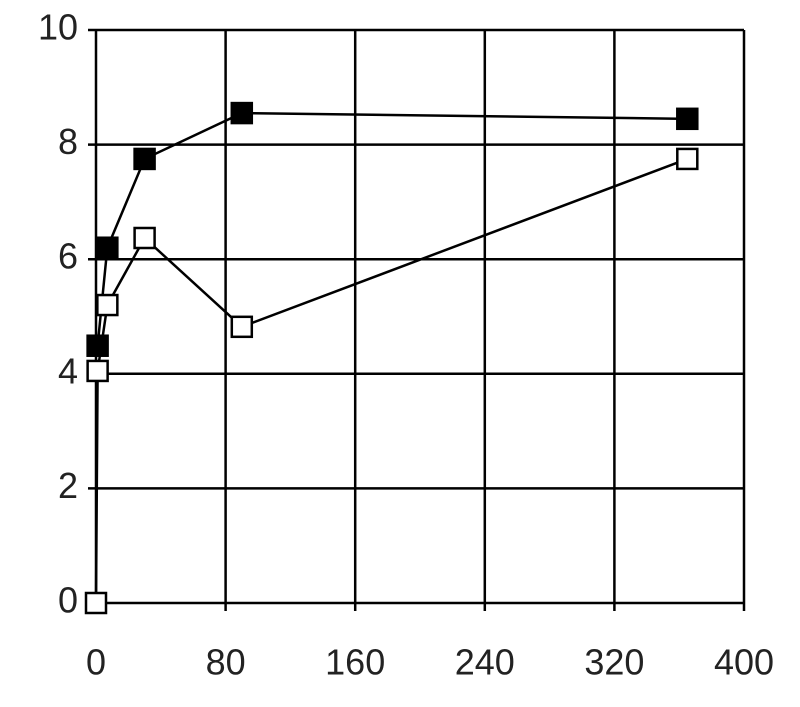 The image size is (800, 707). Describe the element at coordinates (744, 662) in the screenshot. I see `x-tick-label: 400` at that location.